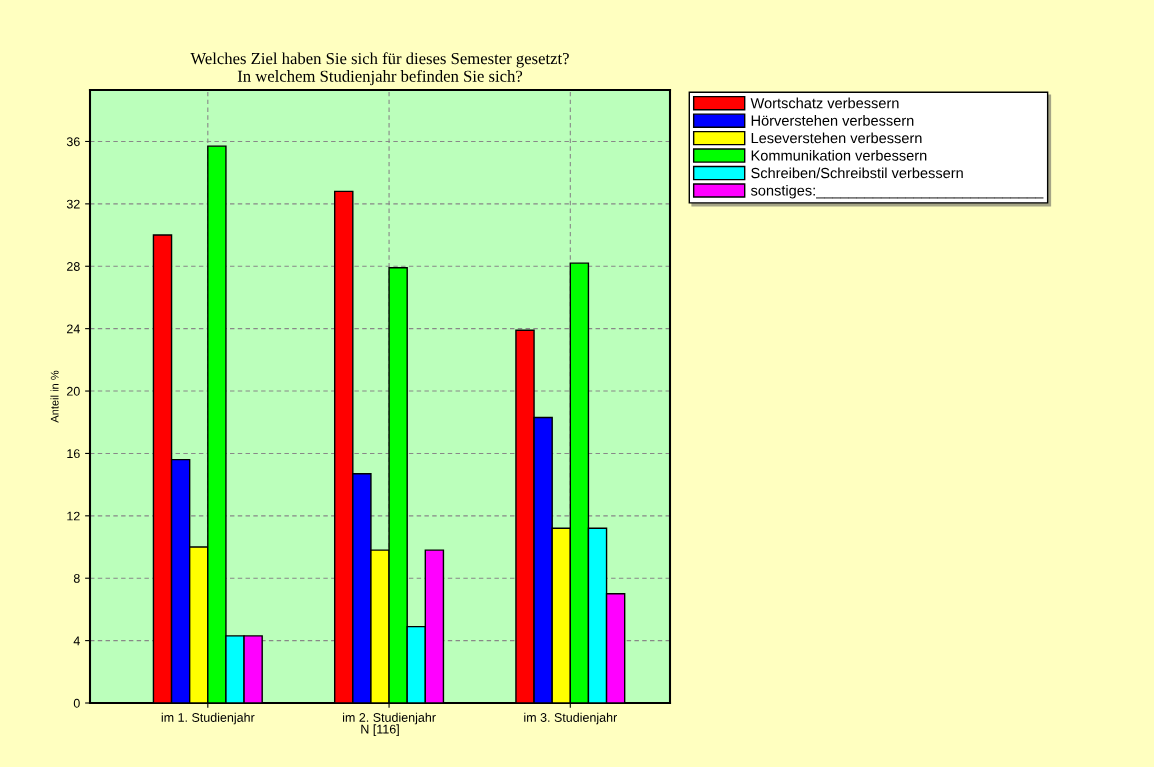 This screenshot has width=1154, height=767. I want to click on y-tick-label: 28, so click(73, 266).